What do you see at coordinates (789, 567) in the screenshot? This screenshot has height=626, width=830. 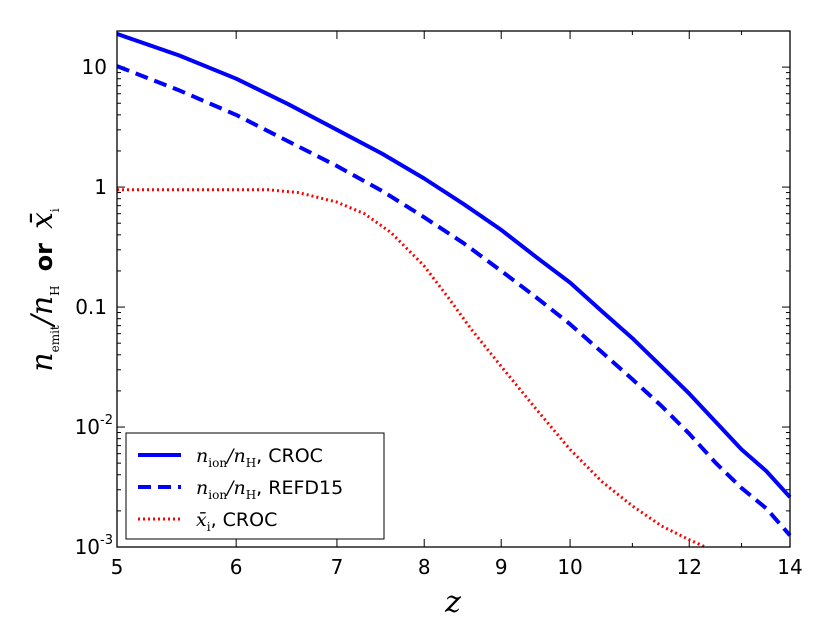 I see `x-tick-label-14: 14` at bounding box center [789, 567].